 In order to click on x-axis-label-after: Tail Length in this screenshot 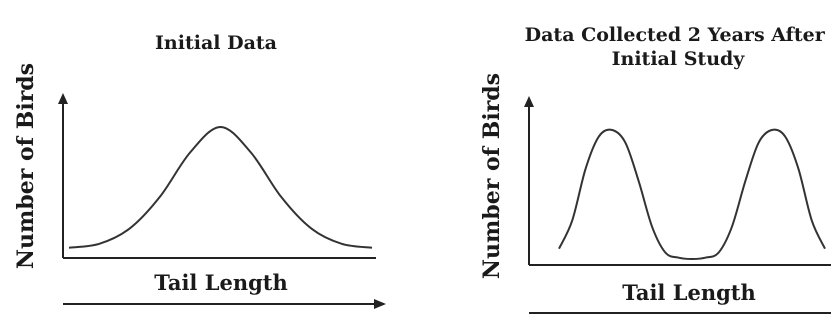, I will do `click(689, 292)`.